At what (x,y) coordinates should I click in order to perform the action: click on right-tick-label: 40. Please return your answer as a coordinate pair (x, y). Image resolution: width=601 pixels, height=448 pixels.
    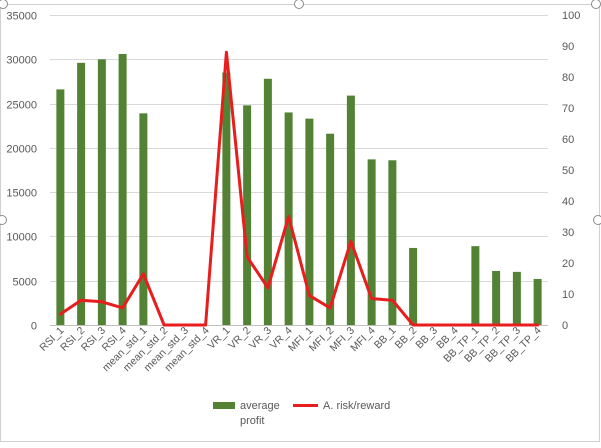
    Looking at the image, I should click on (568, 202).